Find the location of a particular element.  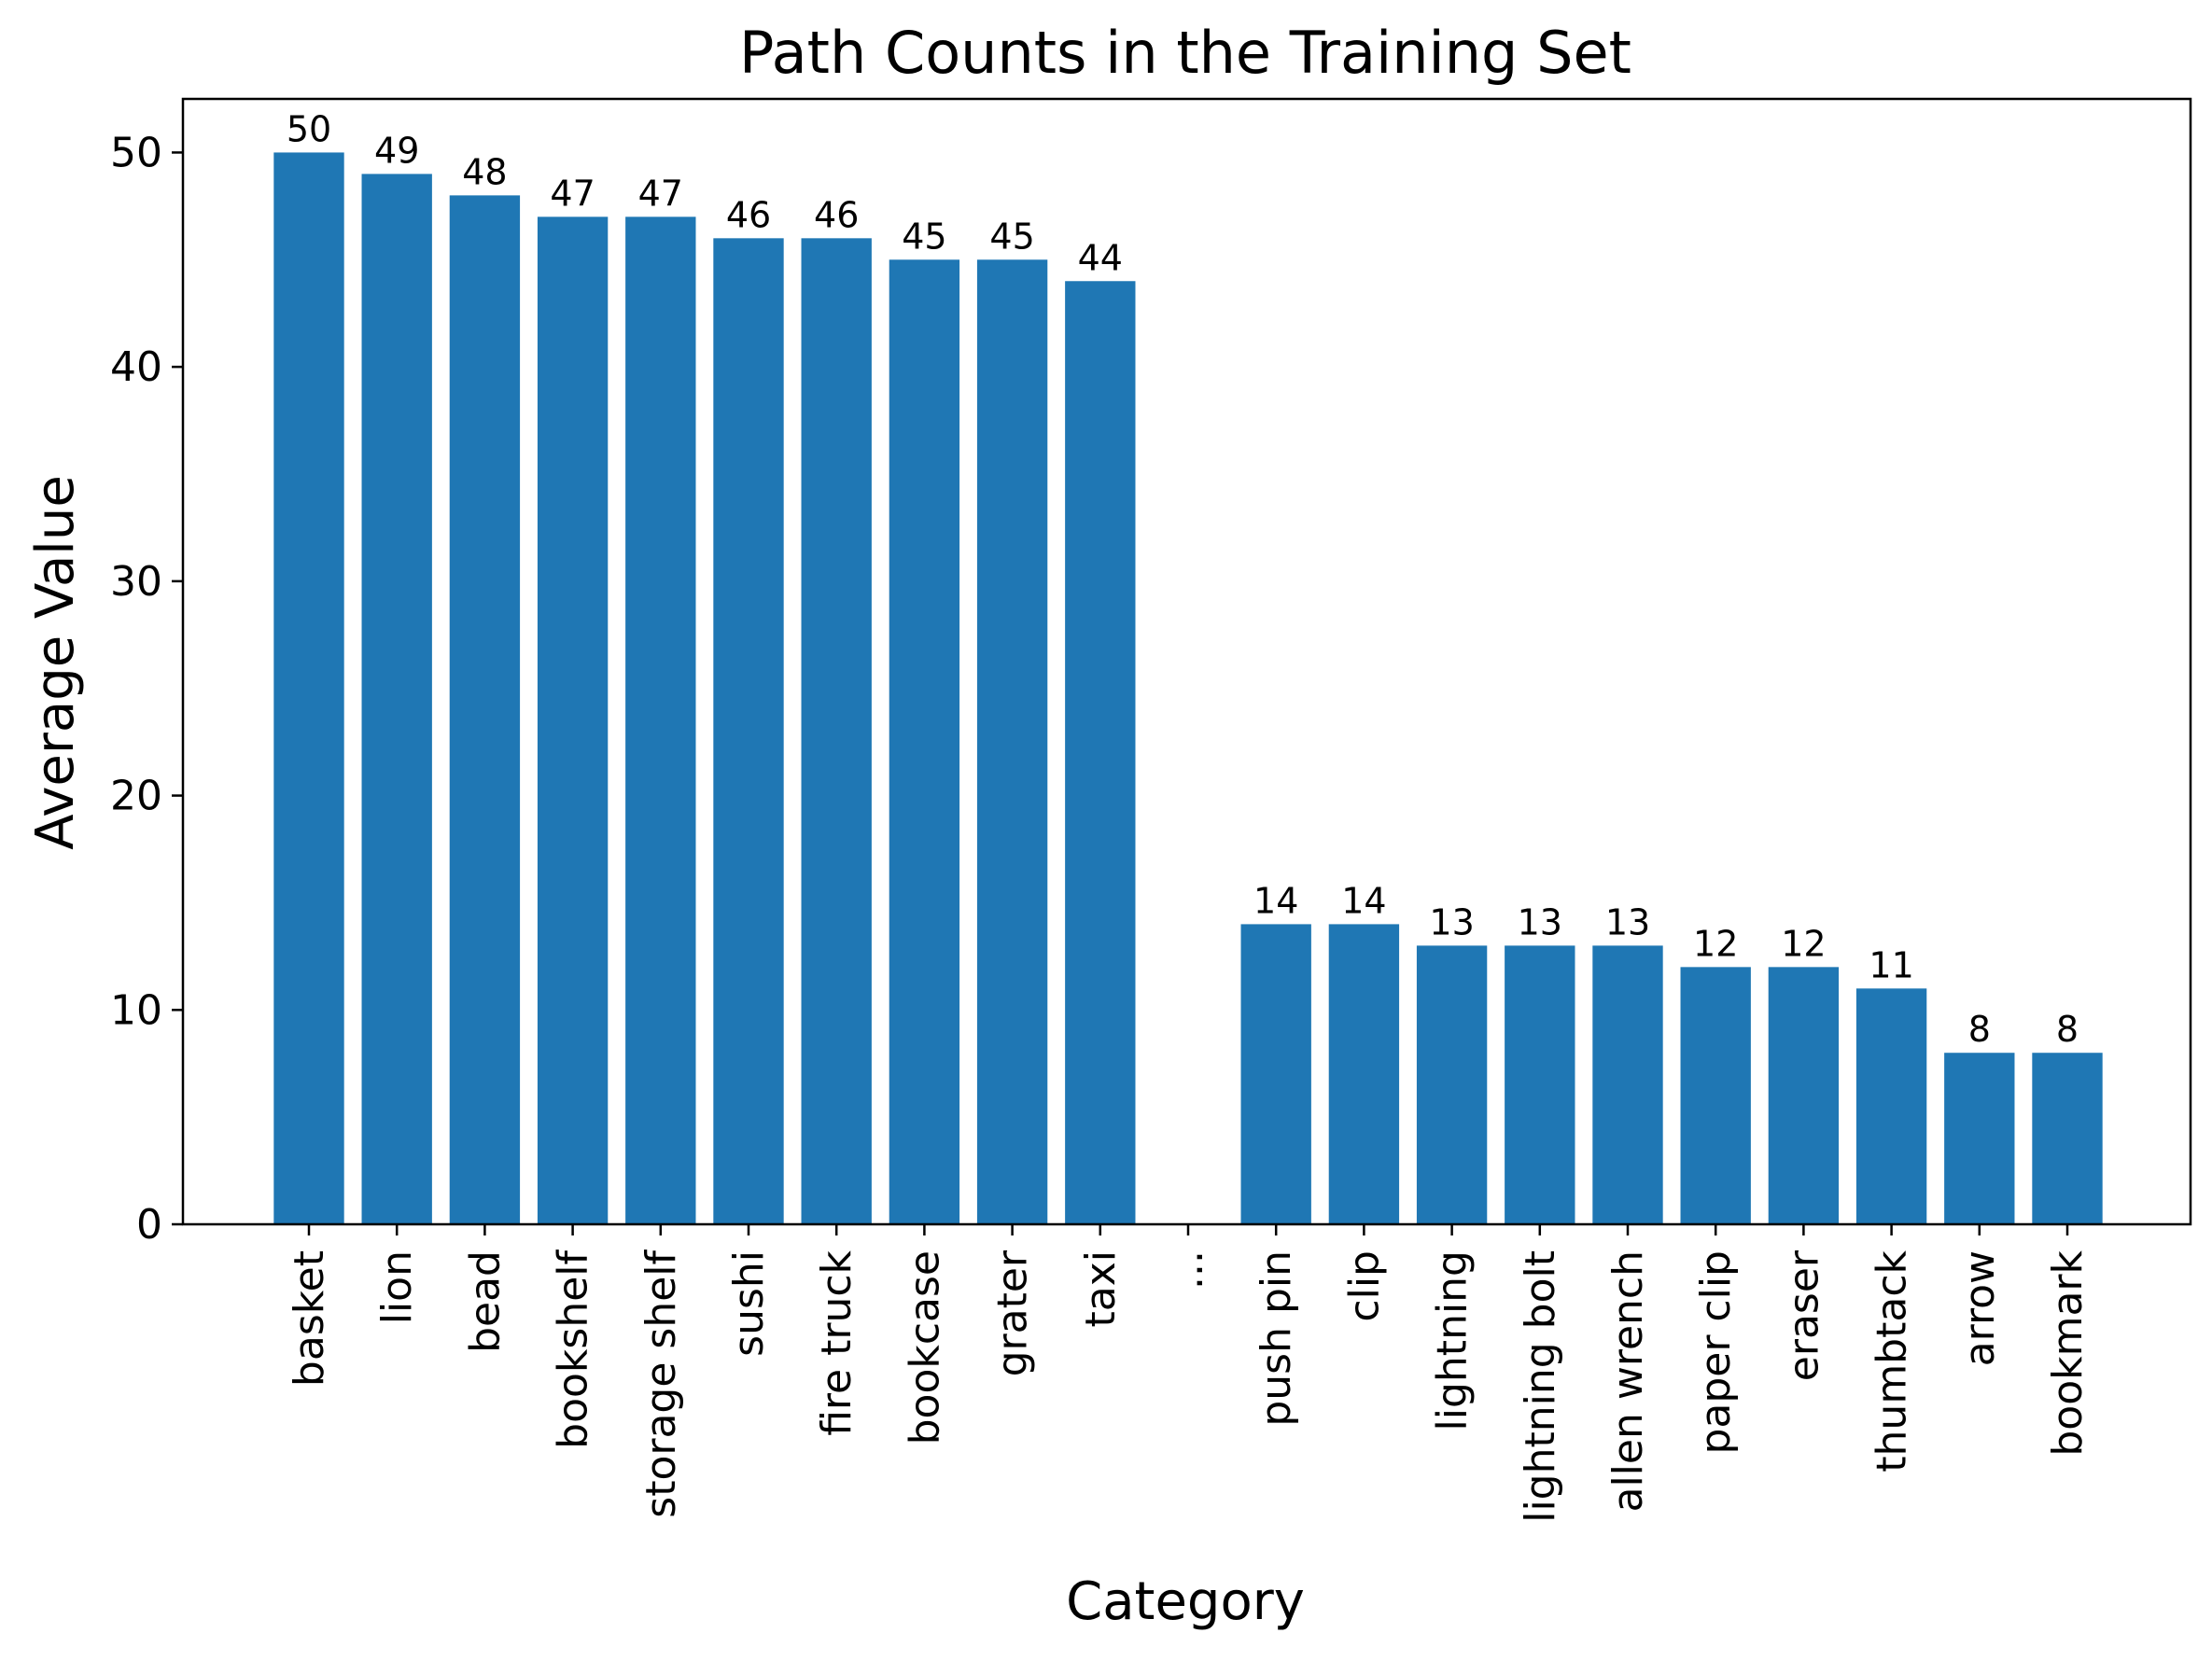

y-tick-label: 10 is located at coordinates (136, 1010).